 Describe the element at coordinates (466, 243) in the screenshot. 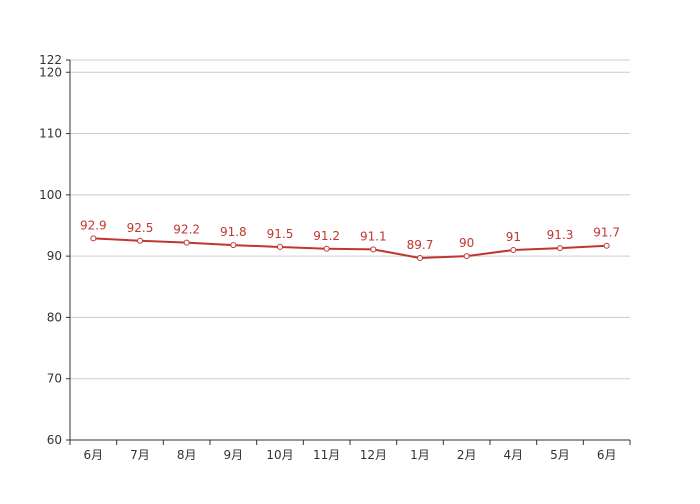

I see `data-label: 90` at that location.